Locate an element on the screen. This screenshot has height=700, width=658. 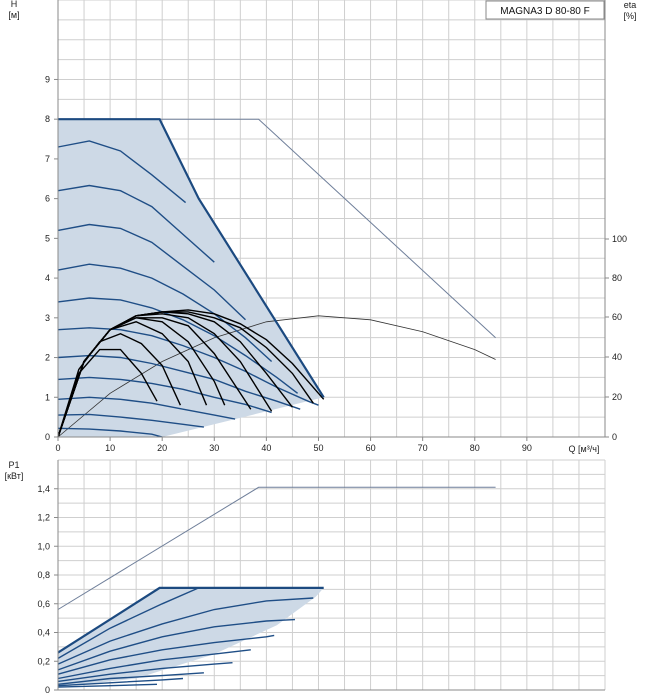
head-y-tick-label: 9 is located at coordinates (47, 79).